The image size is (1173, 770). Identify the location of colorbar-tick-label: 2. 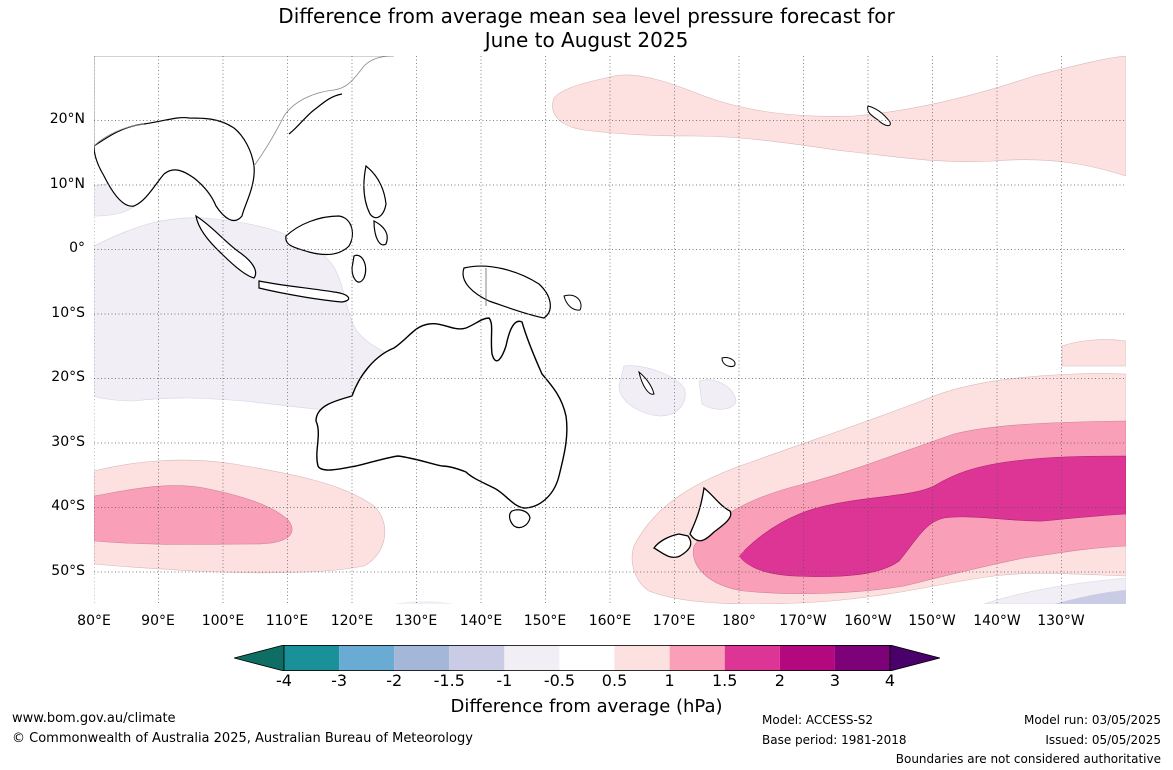
(779, 680).